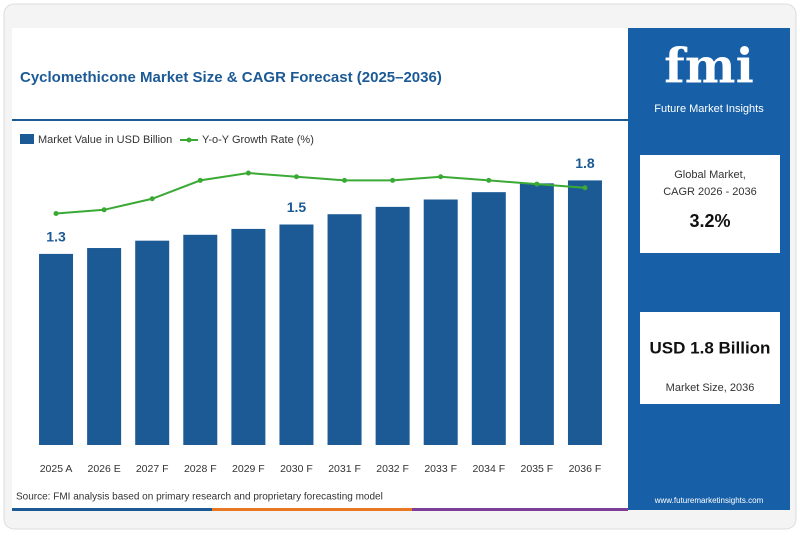  I want to click on legend-swatch-dot, so click(189, 140).